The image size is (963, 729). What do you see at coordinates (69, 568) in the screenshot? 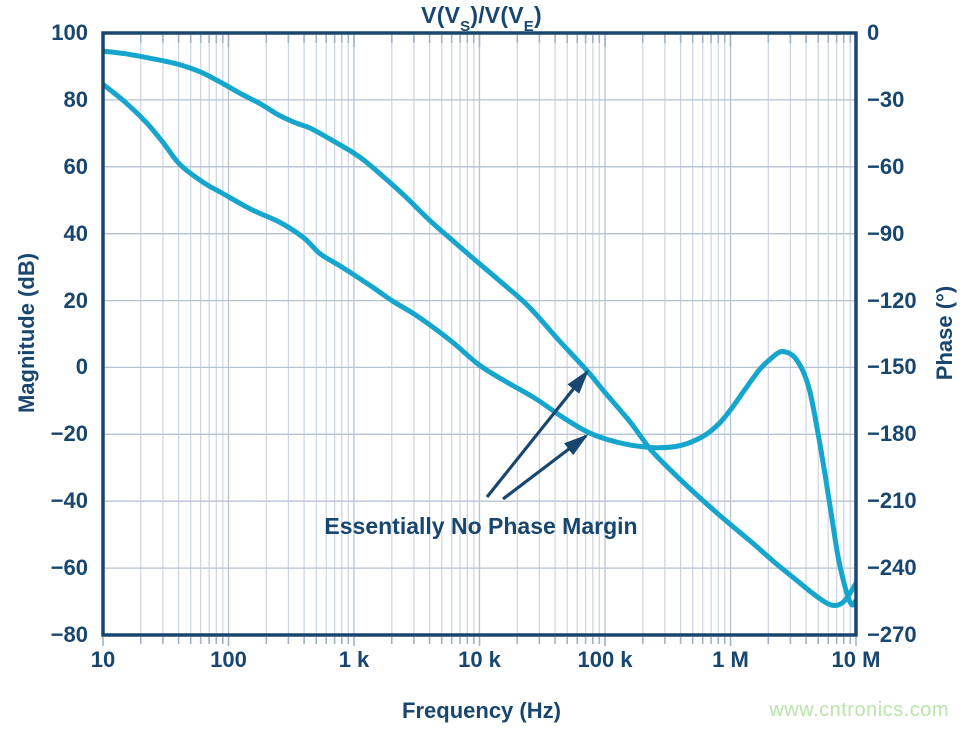
I see `y-left-tick-label: −60` at bounding box center [69, 568].